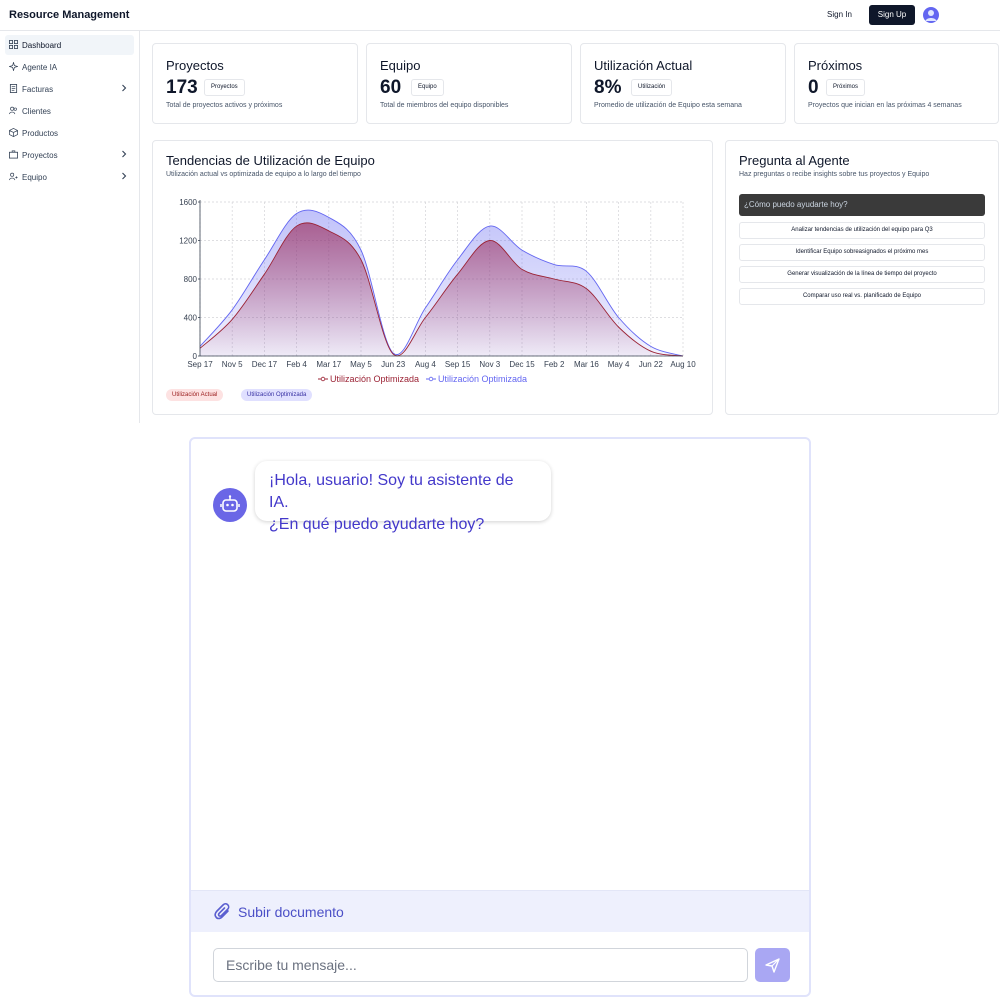 Image resolution: width=1000 pixels, height=1000 pixels. I want to click on agent-question-input: ¿Cómo puedo ayudarte hoy?, so click(862, 205).